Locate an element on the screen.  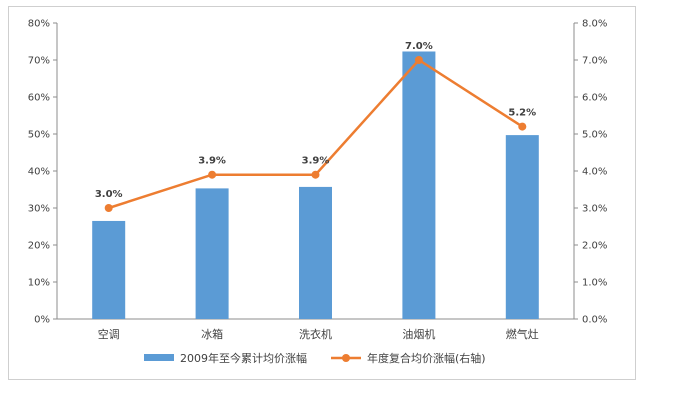
left-tick-label: 80% is located at coordinates (39, 24).